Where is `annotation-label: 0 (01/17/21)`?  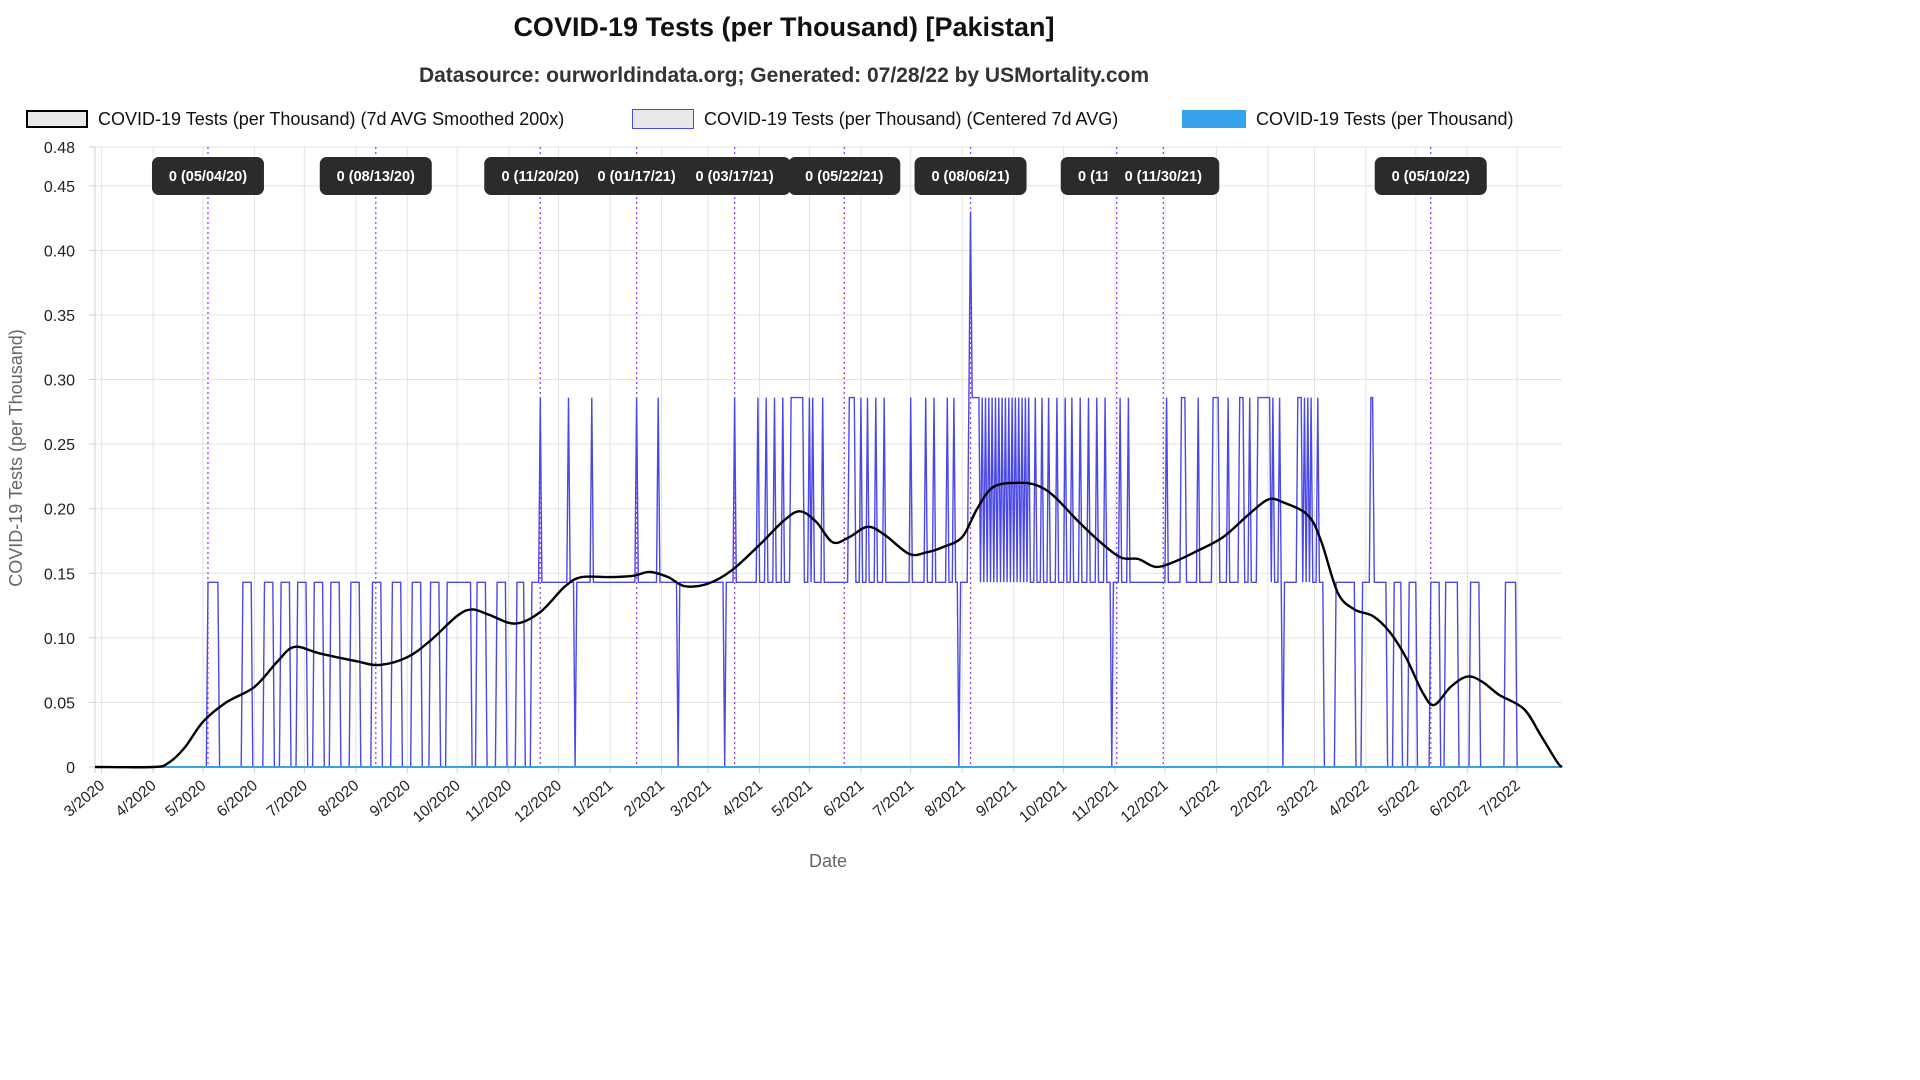
annotation-label: 0 (01/17/21) is located at coordinates (636, 176).